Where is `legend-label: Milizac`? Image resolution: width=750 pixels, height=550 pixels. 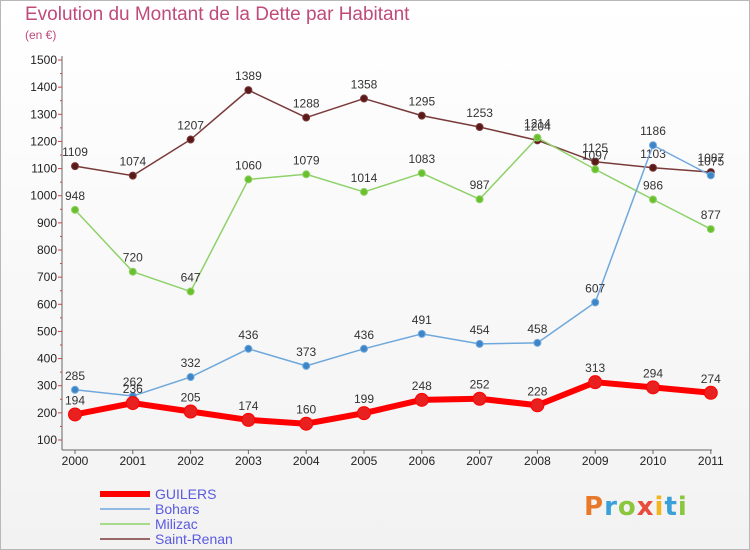 legend-label: Milizac is located at coordinates (176, 524).